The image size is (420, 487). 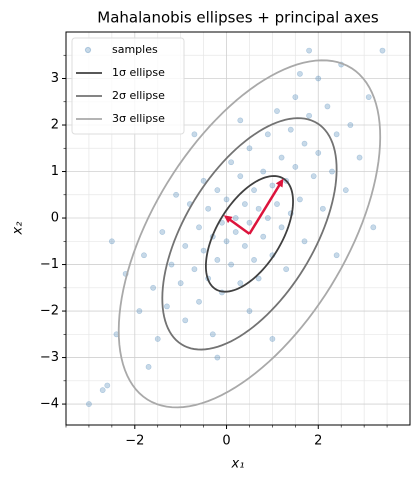 I want to click on y-tick-label: 0, so click(x=55, y=218).